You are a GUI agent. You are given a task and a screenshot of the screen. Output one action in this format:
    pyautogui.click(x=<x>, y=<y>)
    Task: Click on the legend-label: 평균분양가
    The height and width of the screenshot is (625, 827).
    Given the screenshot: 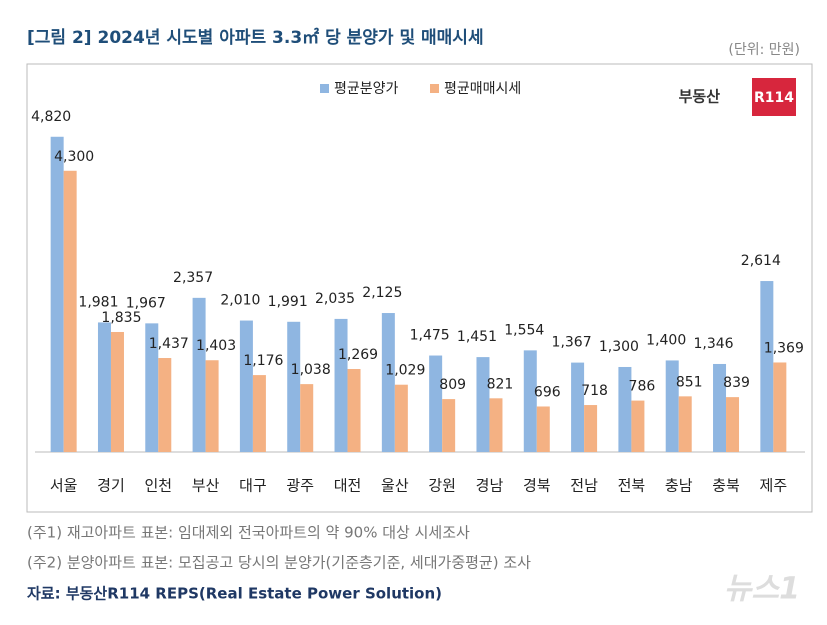 What is the action you would take?
    pyautogui.click(x=366, y=89)
    